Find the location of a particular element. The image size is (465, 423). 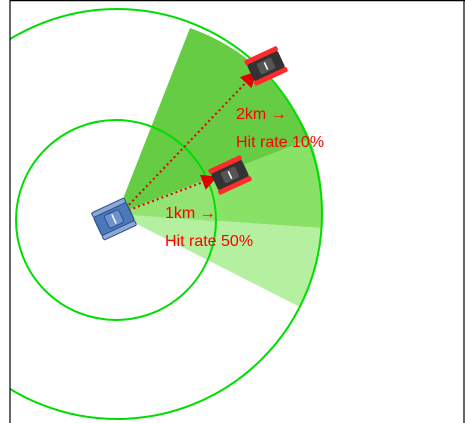

friendly-tank-icon is located at coordinates (114, 219).